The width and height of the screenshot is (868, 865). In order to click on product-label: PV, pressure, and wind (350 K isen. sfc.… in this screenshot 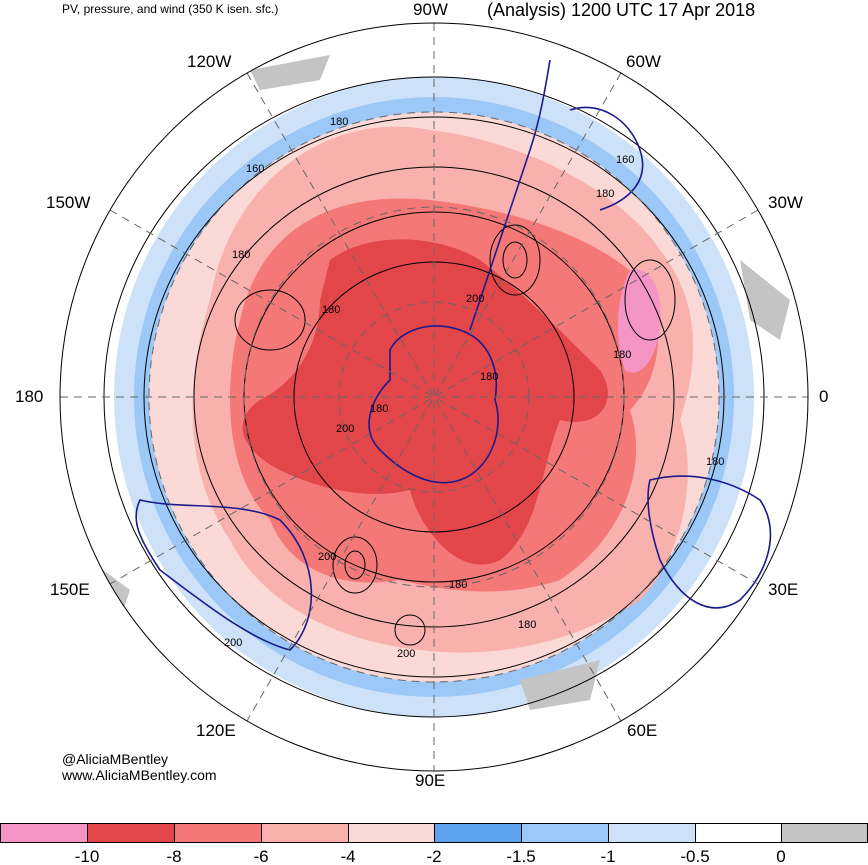, I will do `click(170, 9)`.